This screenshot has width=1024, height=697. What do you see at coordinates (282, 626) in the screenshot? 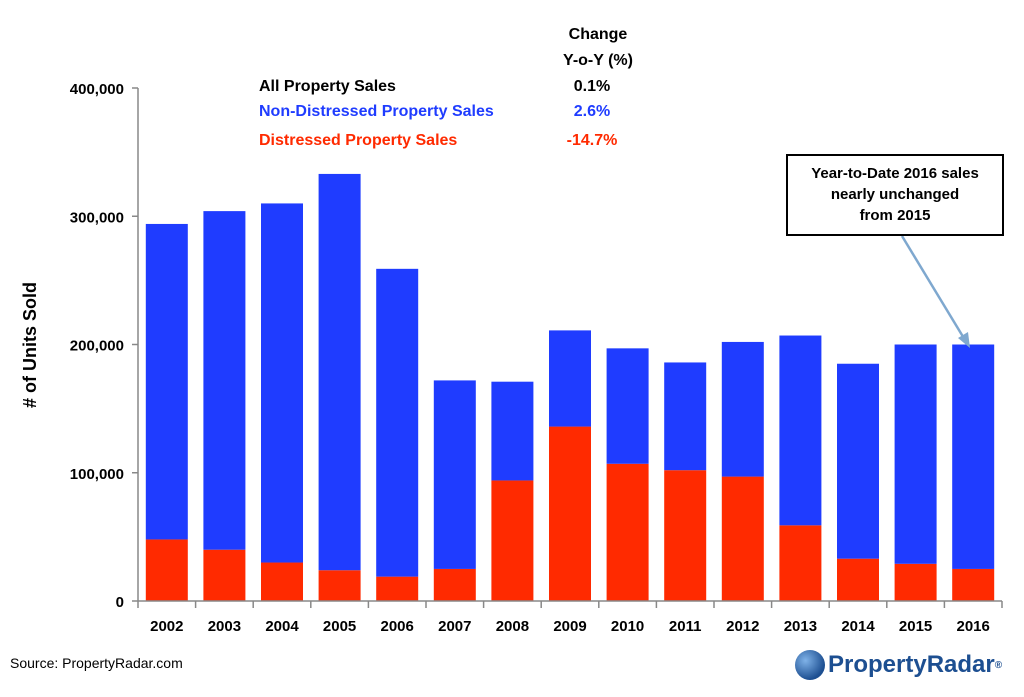
I see `x-tick-label: 2004` at bounding box center [282, 626].